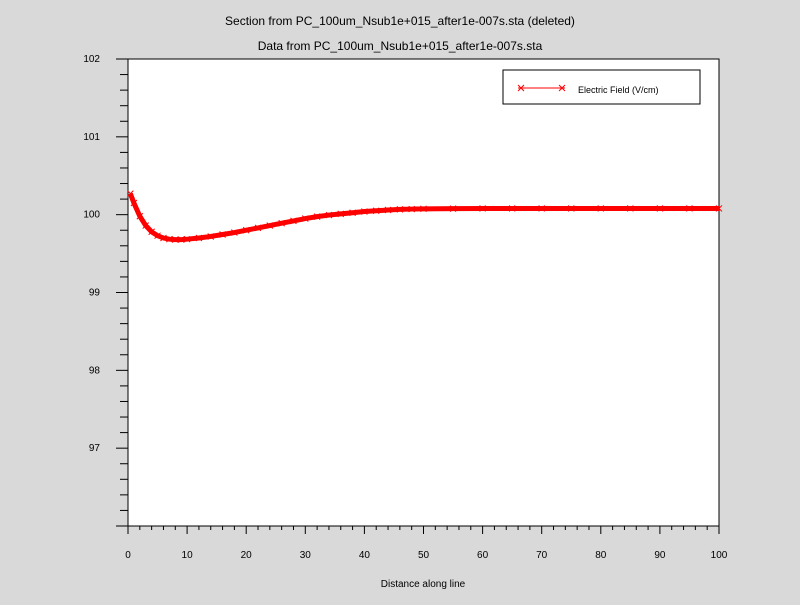 This screenshot has width=800, height=605. What do you see at coordinates (423, 584) in the screenshot?
I see `x-axis-label: Distance along line` at bounding box center [423, 584].